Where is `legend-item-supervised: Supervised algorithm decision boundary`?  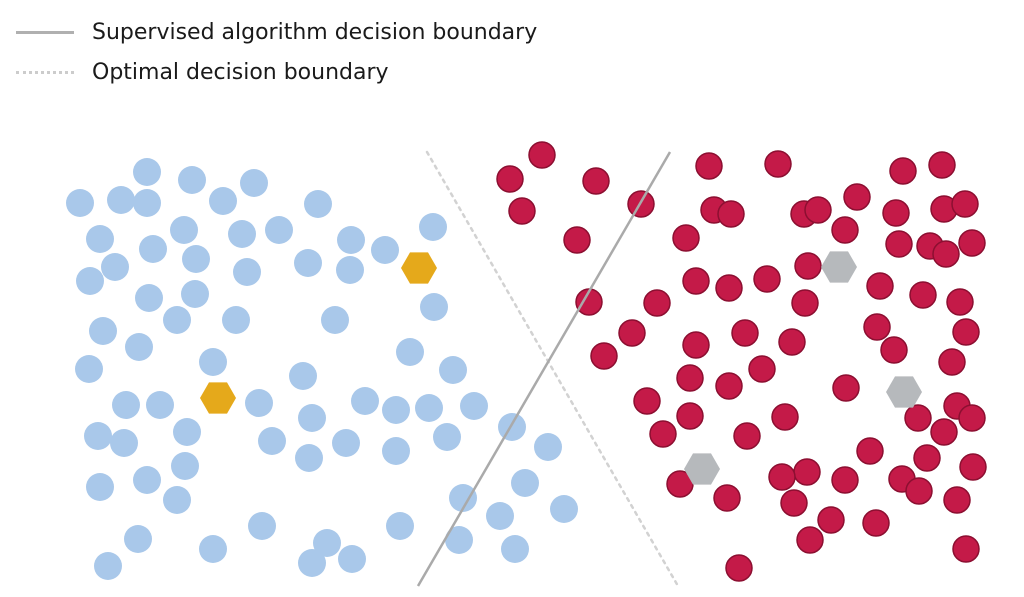 legend-item-supervised: Supervised algorithm decision boundary is located at coordinates (276, 32).